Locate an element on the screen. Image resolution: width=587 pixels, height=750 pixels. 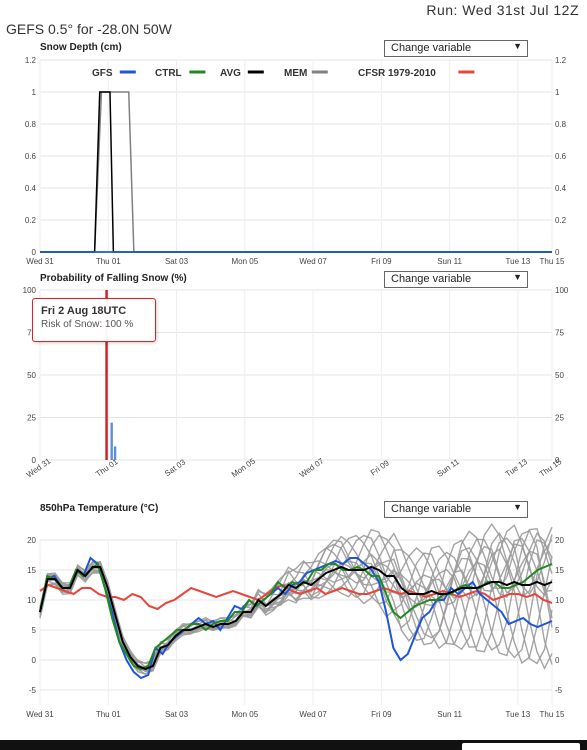
bottom-button is located at coordinates (521, 746).